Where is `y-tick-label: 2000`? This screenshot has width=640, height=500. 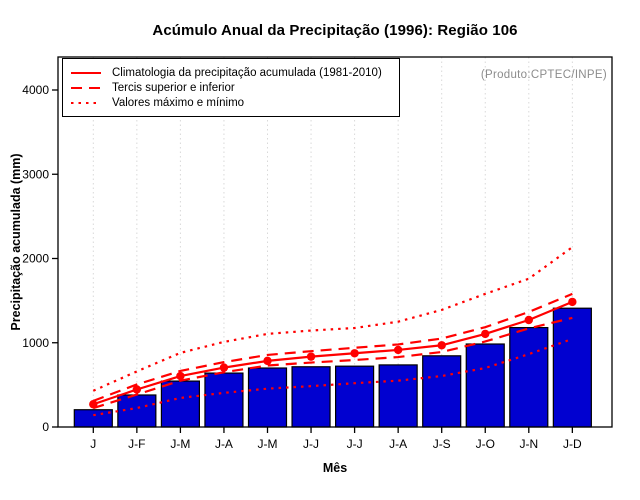 y-tick-label: 2000 is located at coordinates (35, 259).